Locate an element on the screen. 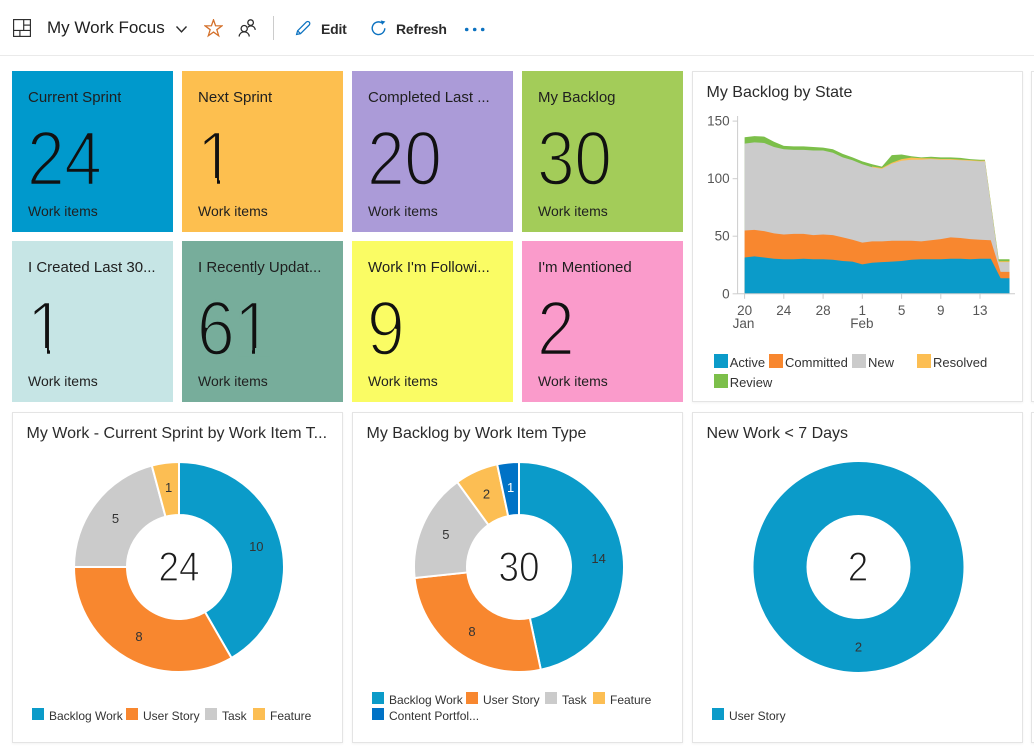 The image size is (1034, 749). svg-text: Jan is located at coordinates (744, 323).